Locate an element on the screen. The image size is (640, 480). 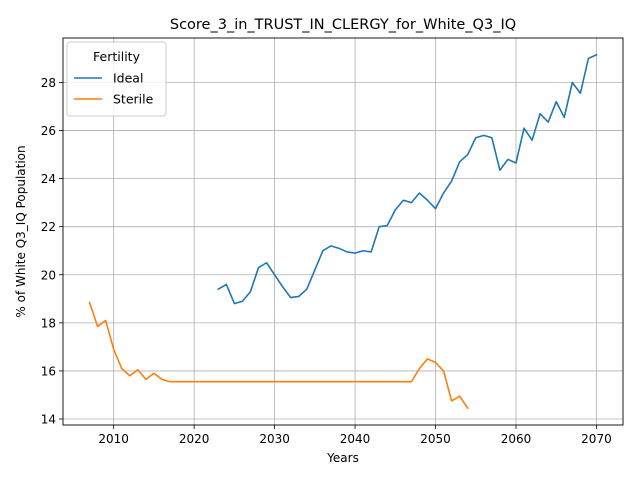
y-tick-label: 18 is located at coordinates (48, 323).